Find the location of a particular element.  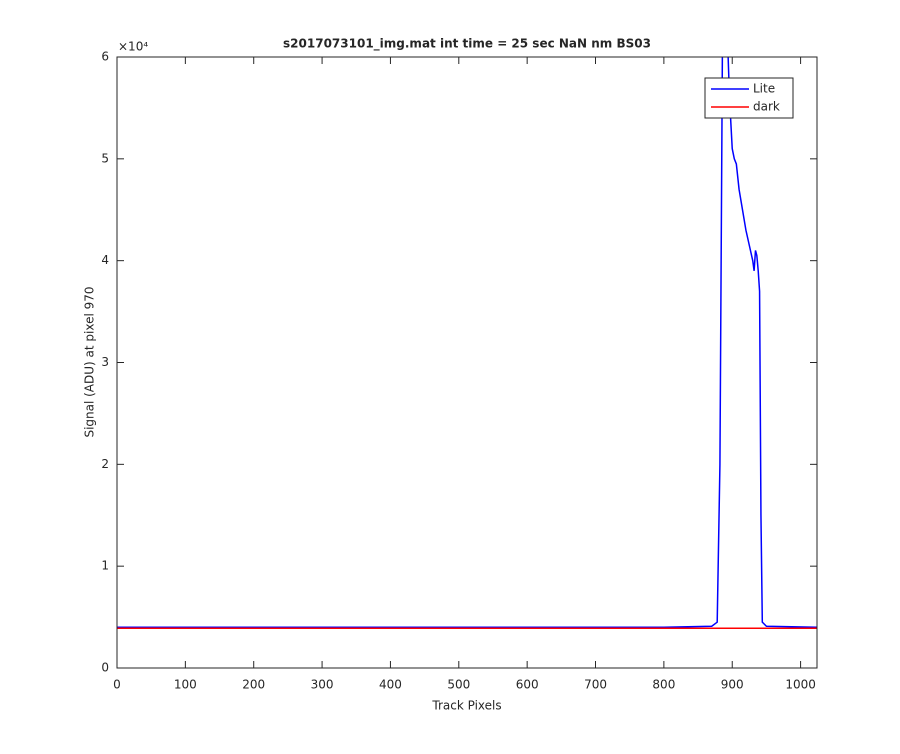

y-axis-label: Signal (ADU) at pixel 970 is located at coordinates (90, 361).